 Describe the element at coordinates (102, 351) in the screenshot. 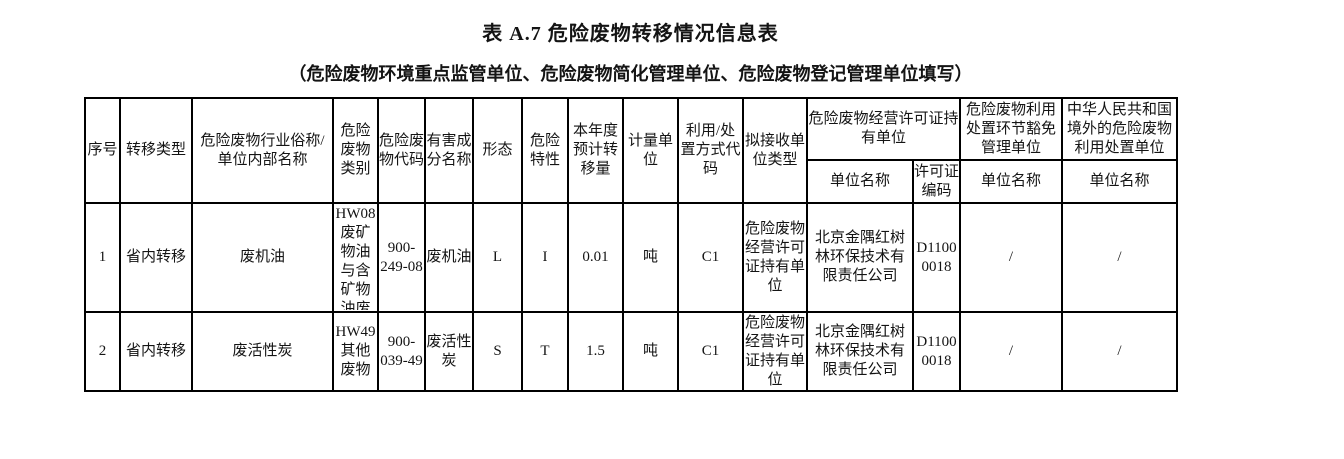

I see `cell-seq: 2` at that location.